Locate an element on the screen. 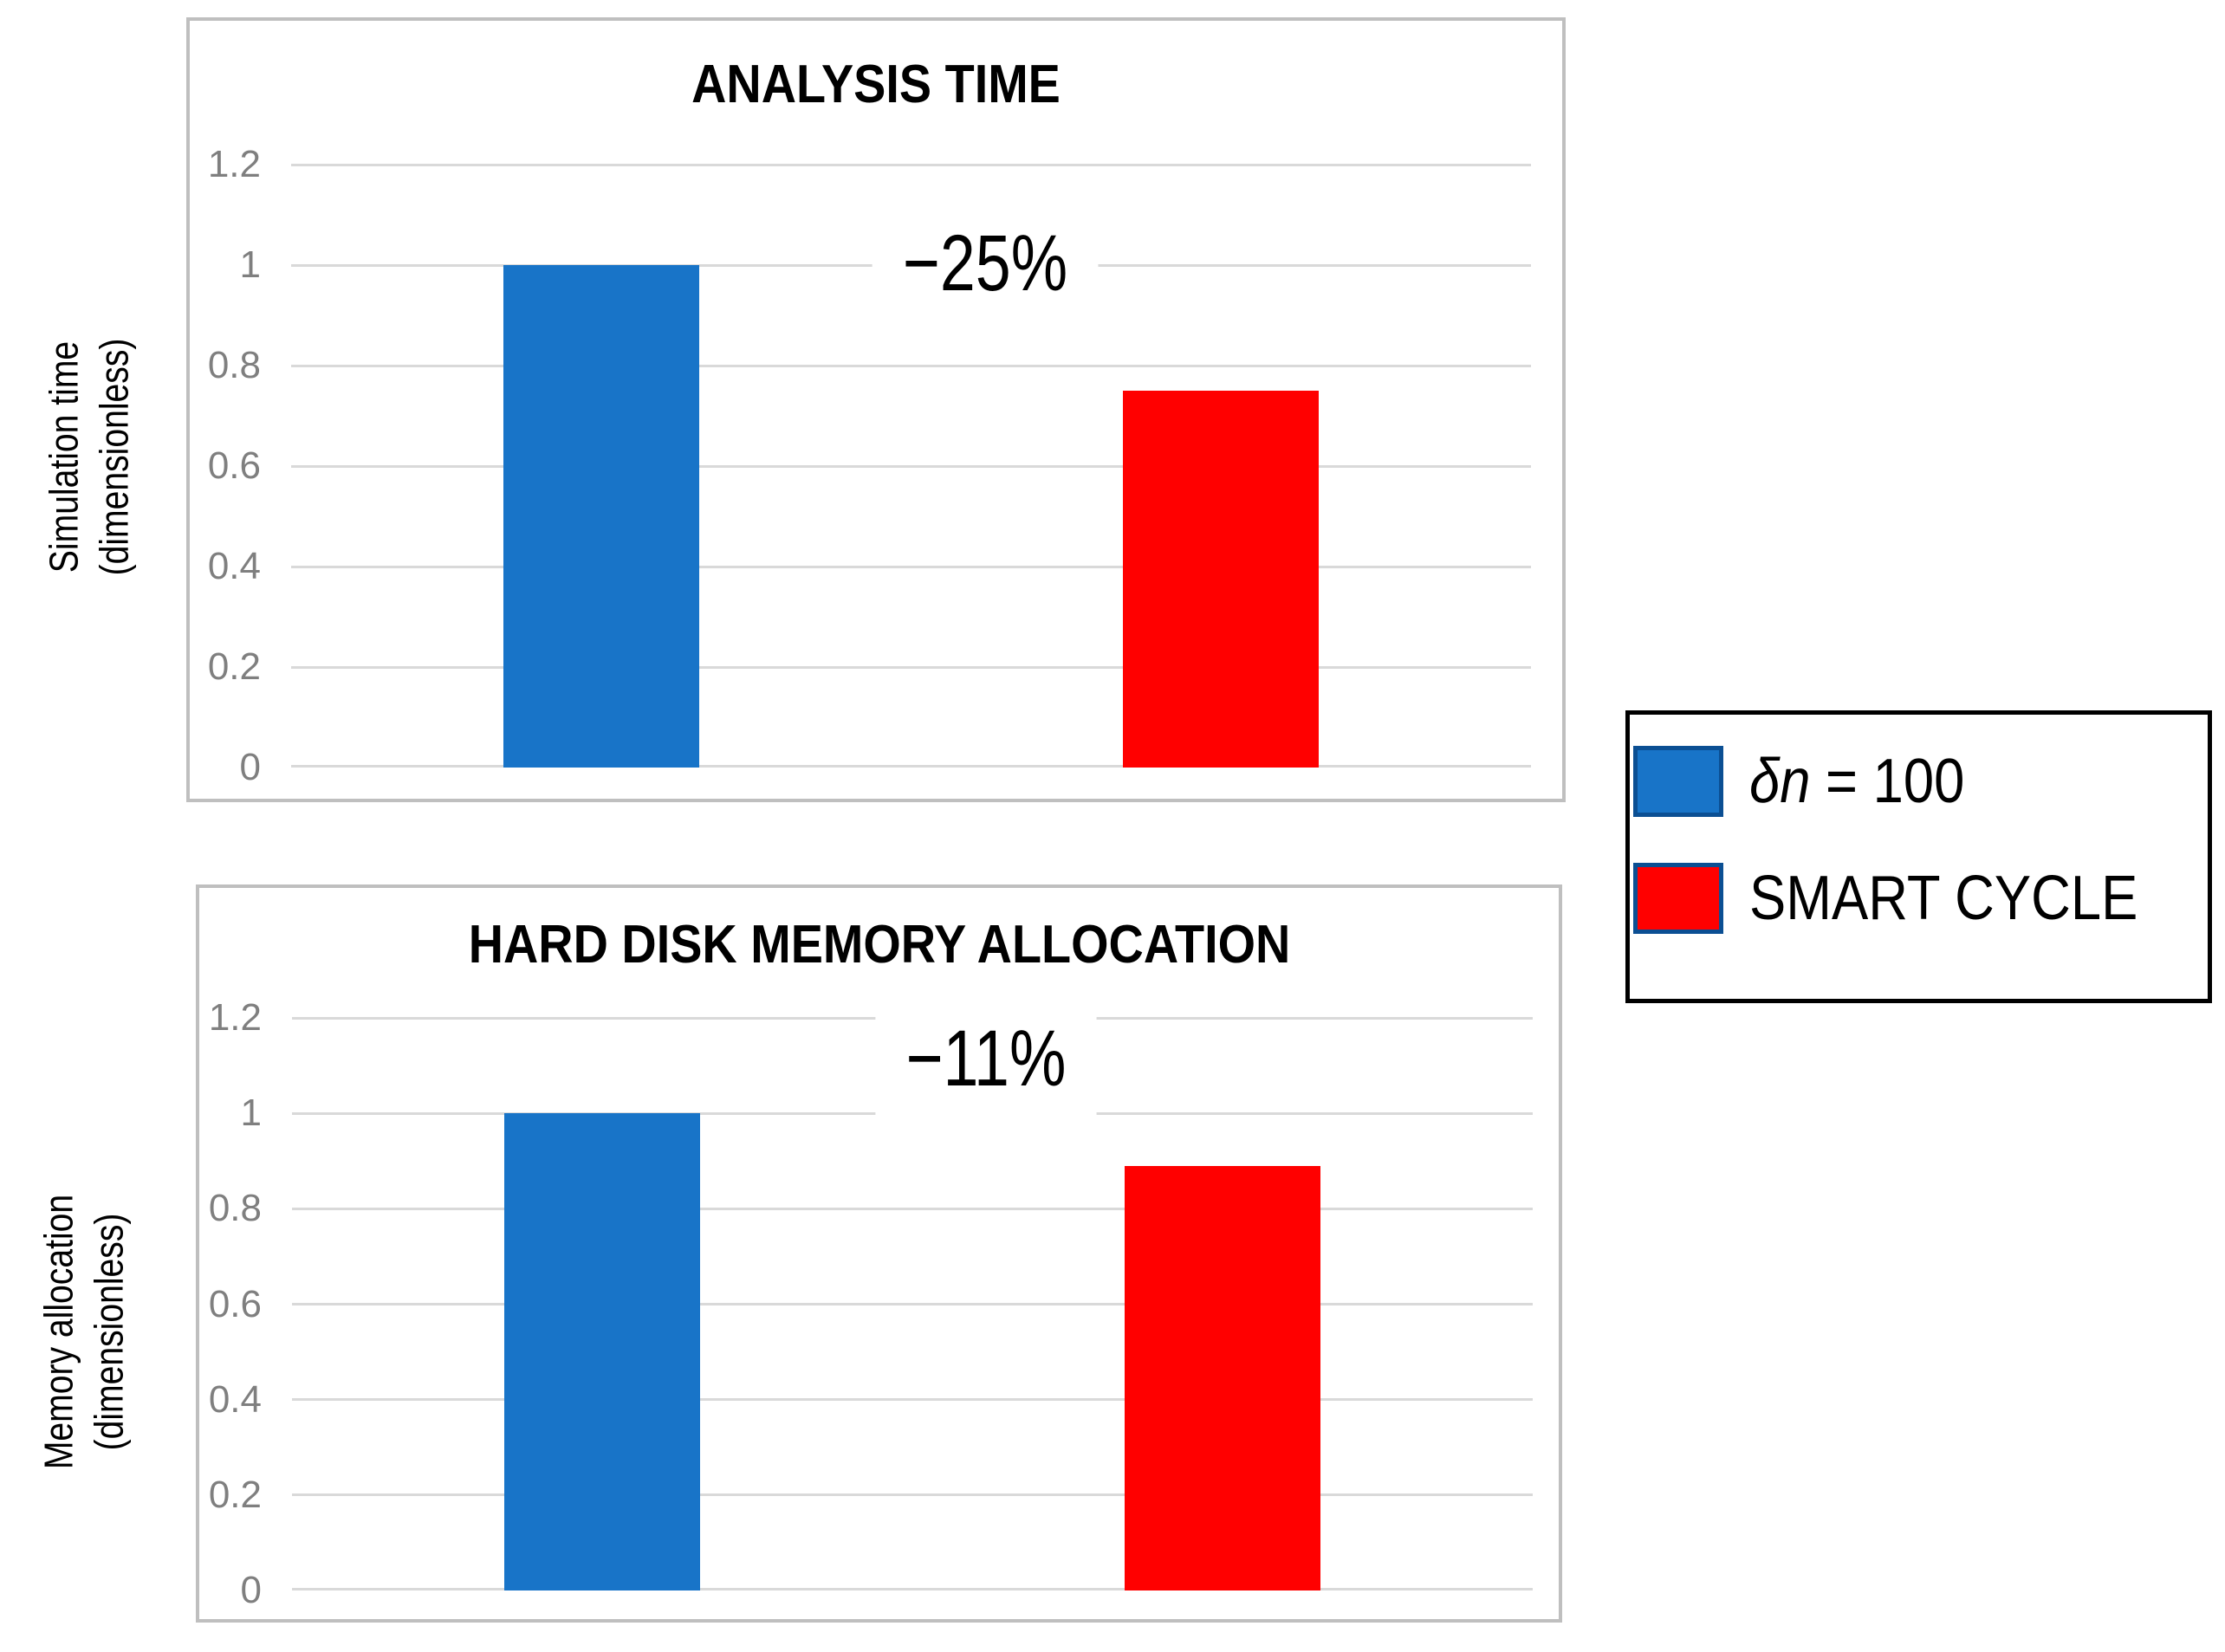 The image size is (2225, 1652). percent-change-annotation: −25% is located at coordinates (985, 264).